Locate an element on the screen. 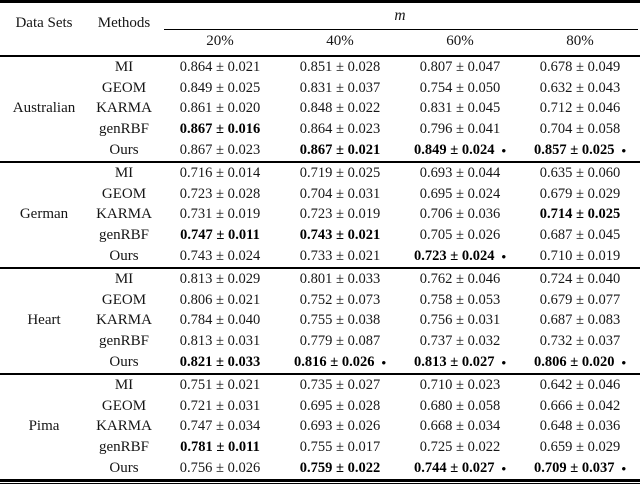 This screenshot has height=488, width=640. result-value-text: 0.747 ± 0.034 is located at coordinates (220, 426).